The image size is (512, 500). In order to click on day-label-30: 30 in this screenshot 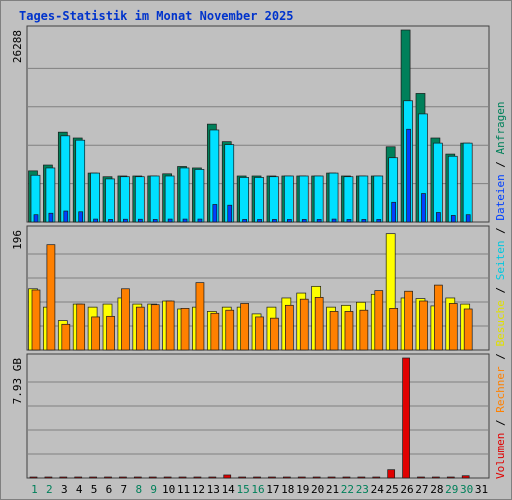, I will do `click(466, 489)`.